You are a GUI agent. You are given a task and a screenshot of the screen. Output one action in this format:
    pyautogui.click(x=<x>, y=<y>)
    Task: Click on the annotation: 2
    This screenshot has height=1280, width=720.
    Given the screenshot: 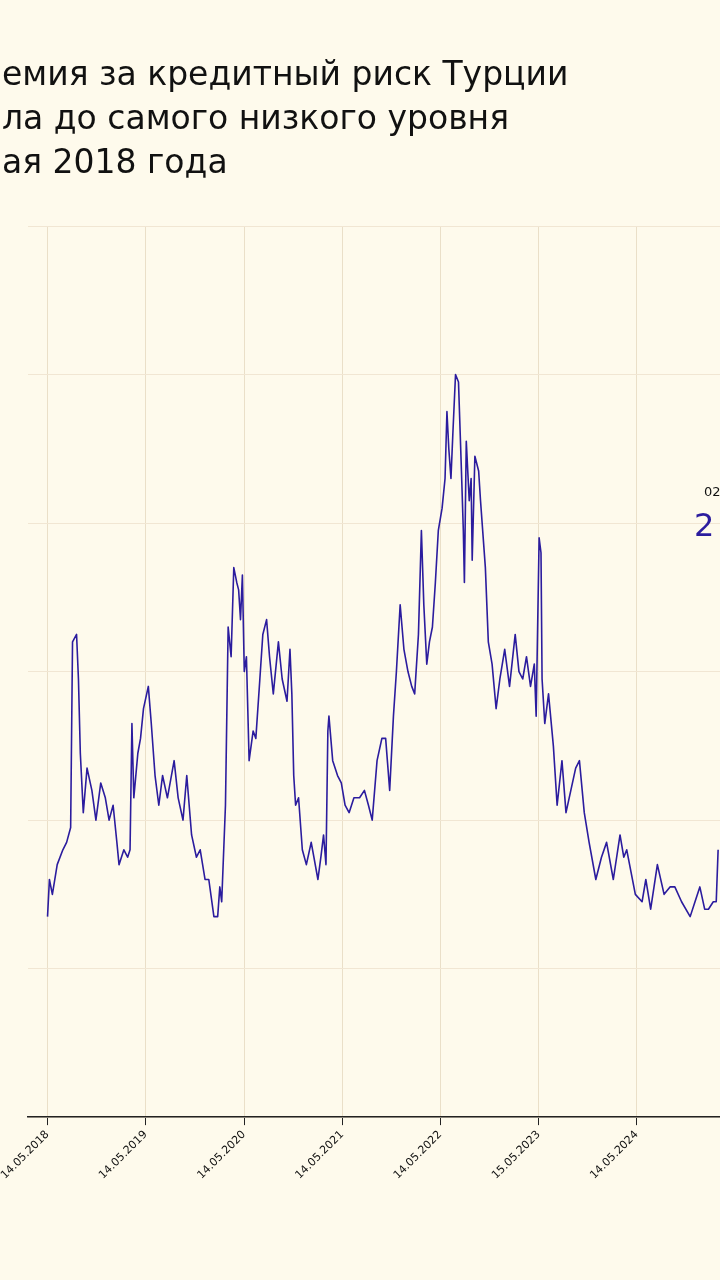 What is the action you would take?
    pyautogui.click(x=704, y=525)
    